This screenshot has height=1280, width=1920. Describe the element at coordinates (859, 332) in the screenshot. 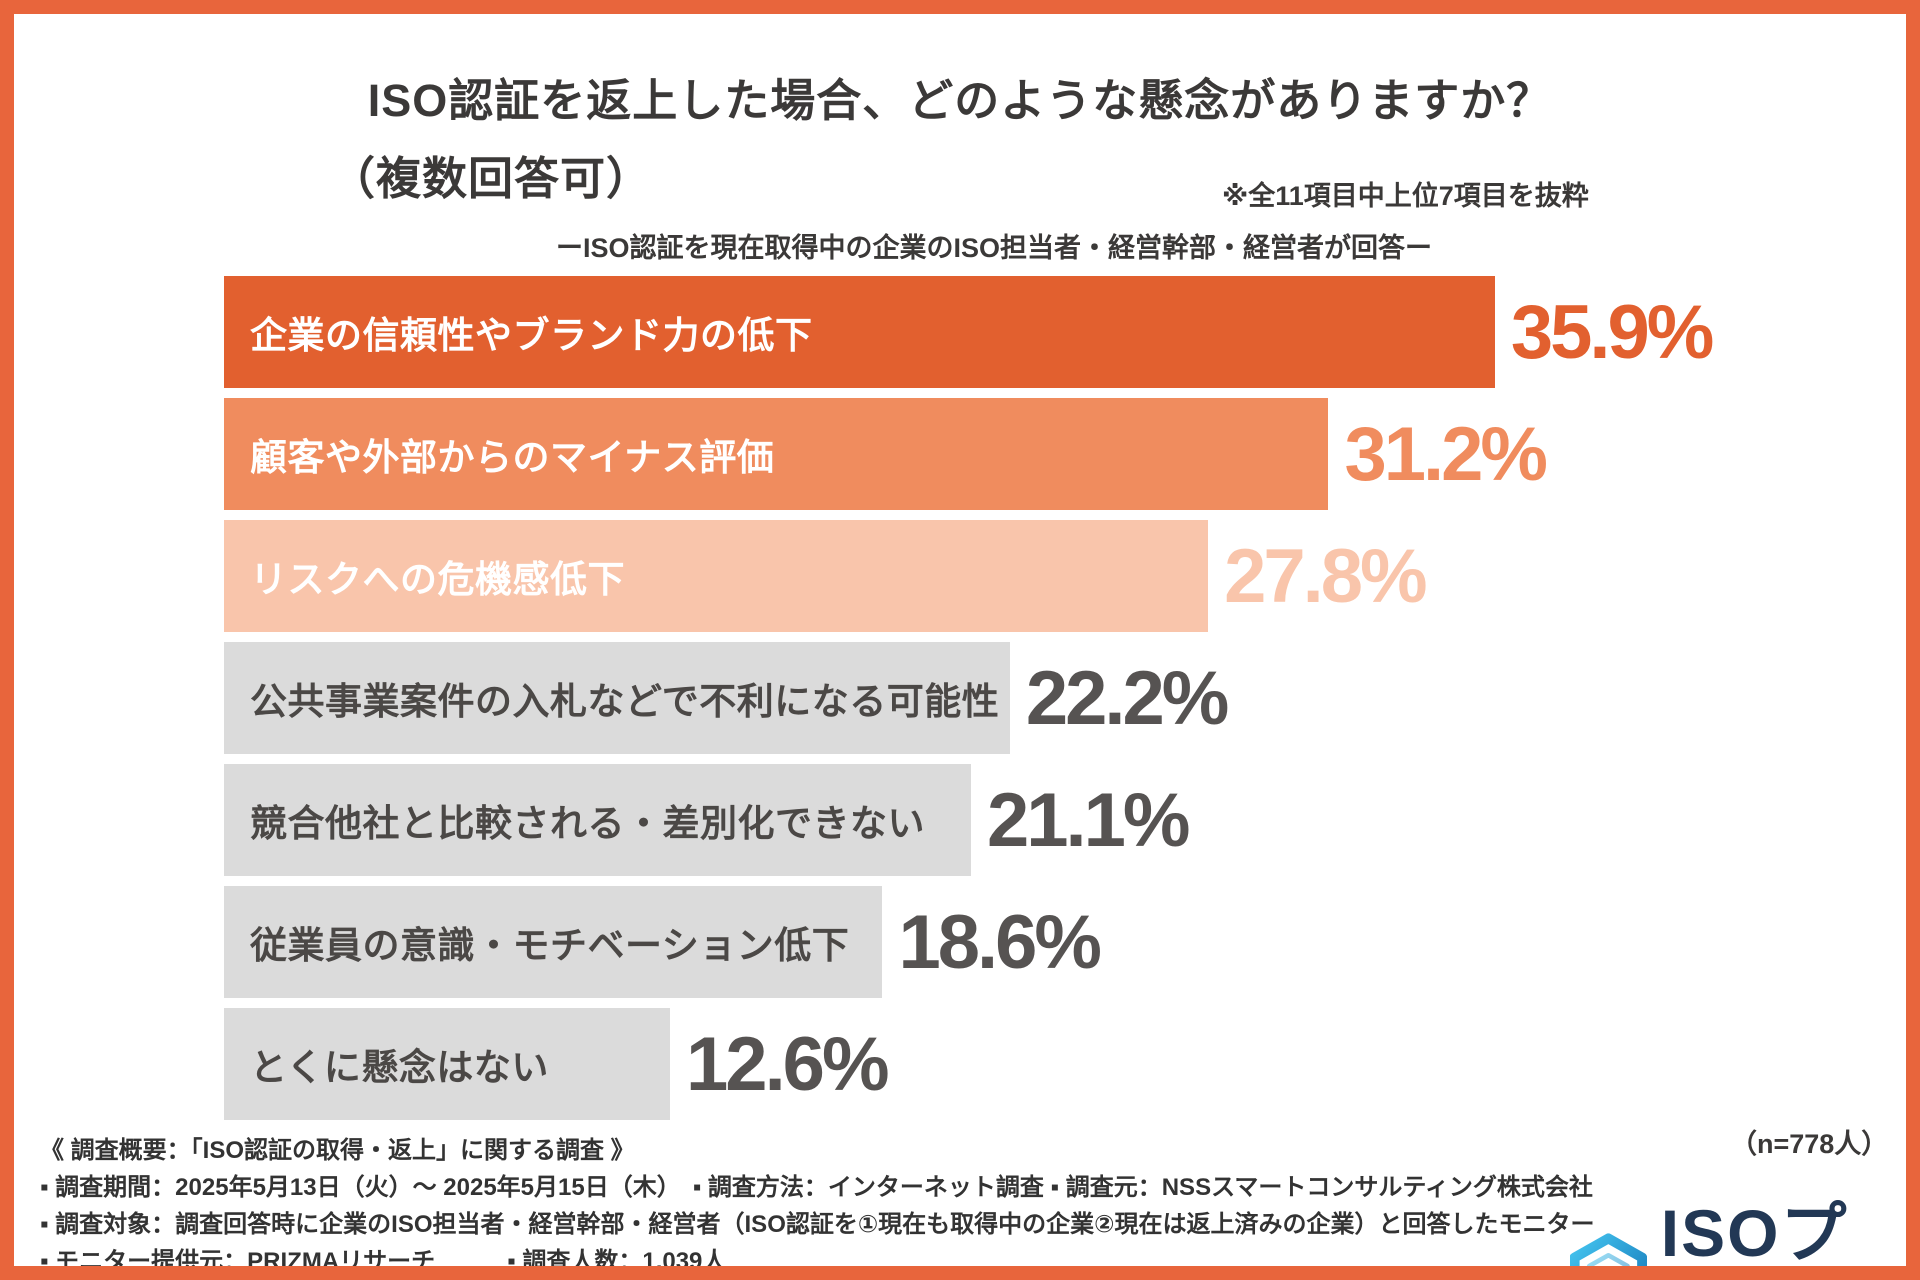

I see `bar: 企業の信頼性やブランド力の低下` at that location.